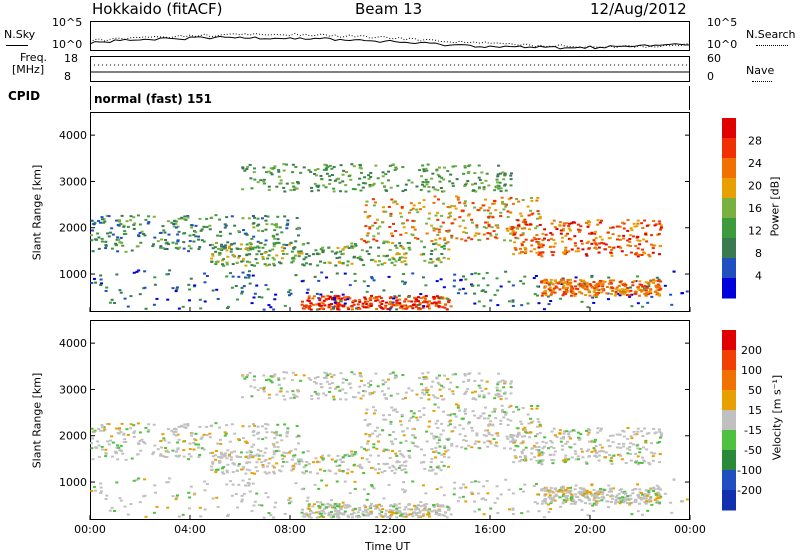 This screenshot has height=554, width=800. I want to click on power-colorbar-tick-label: 20, so click(755, 186).